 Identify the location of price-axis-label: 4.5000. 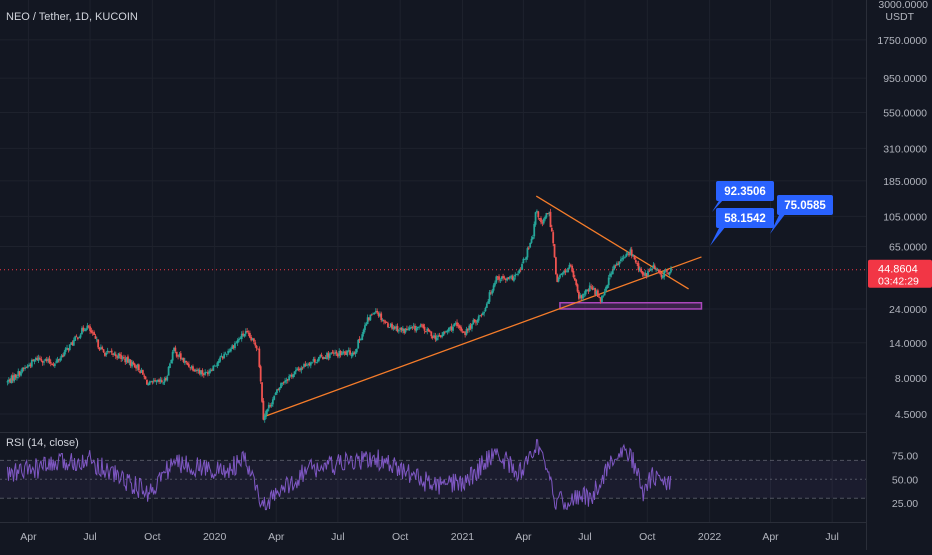
(911, 415).